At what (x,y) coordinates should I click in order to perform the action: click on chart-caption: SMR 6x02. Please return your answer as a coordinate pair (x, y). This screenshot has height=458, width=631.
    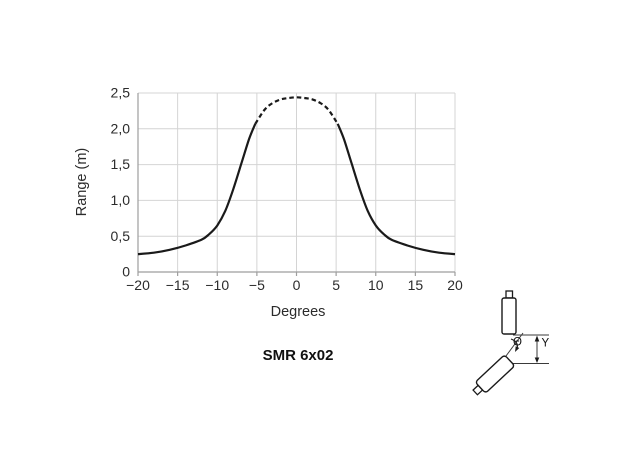
    Looking at the image, I should click on (298, 355).